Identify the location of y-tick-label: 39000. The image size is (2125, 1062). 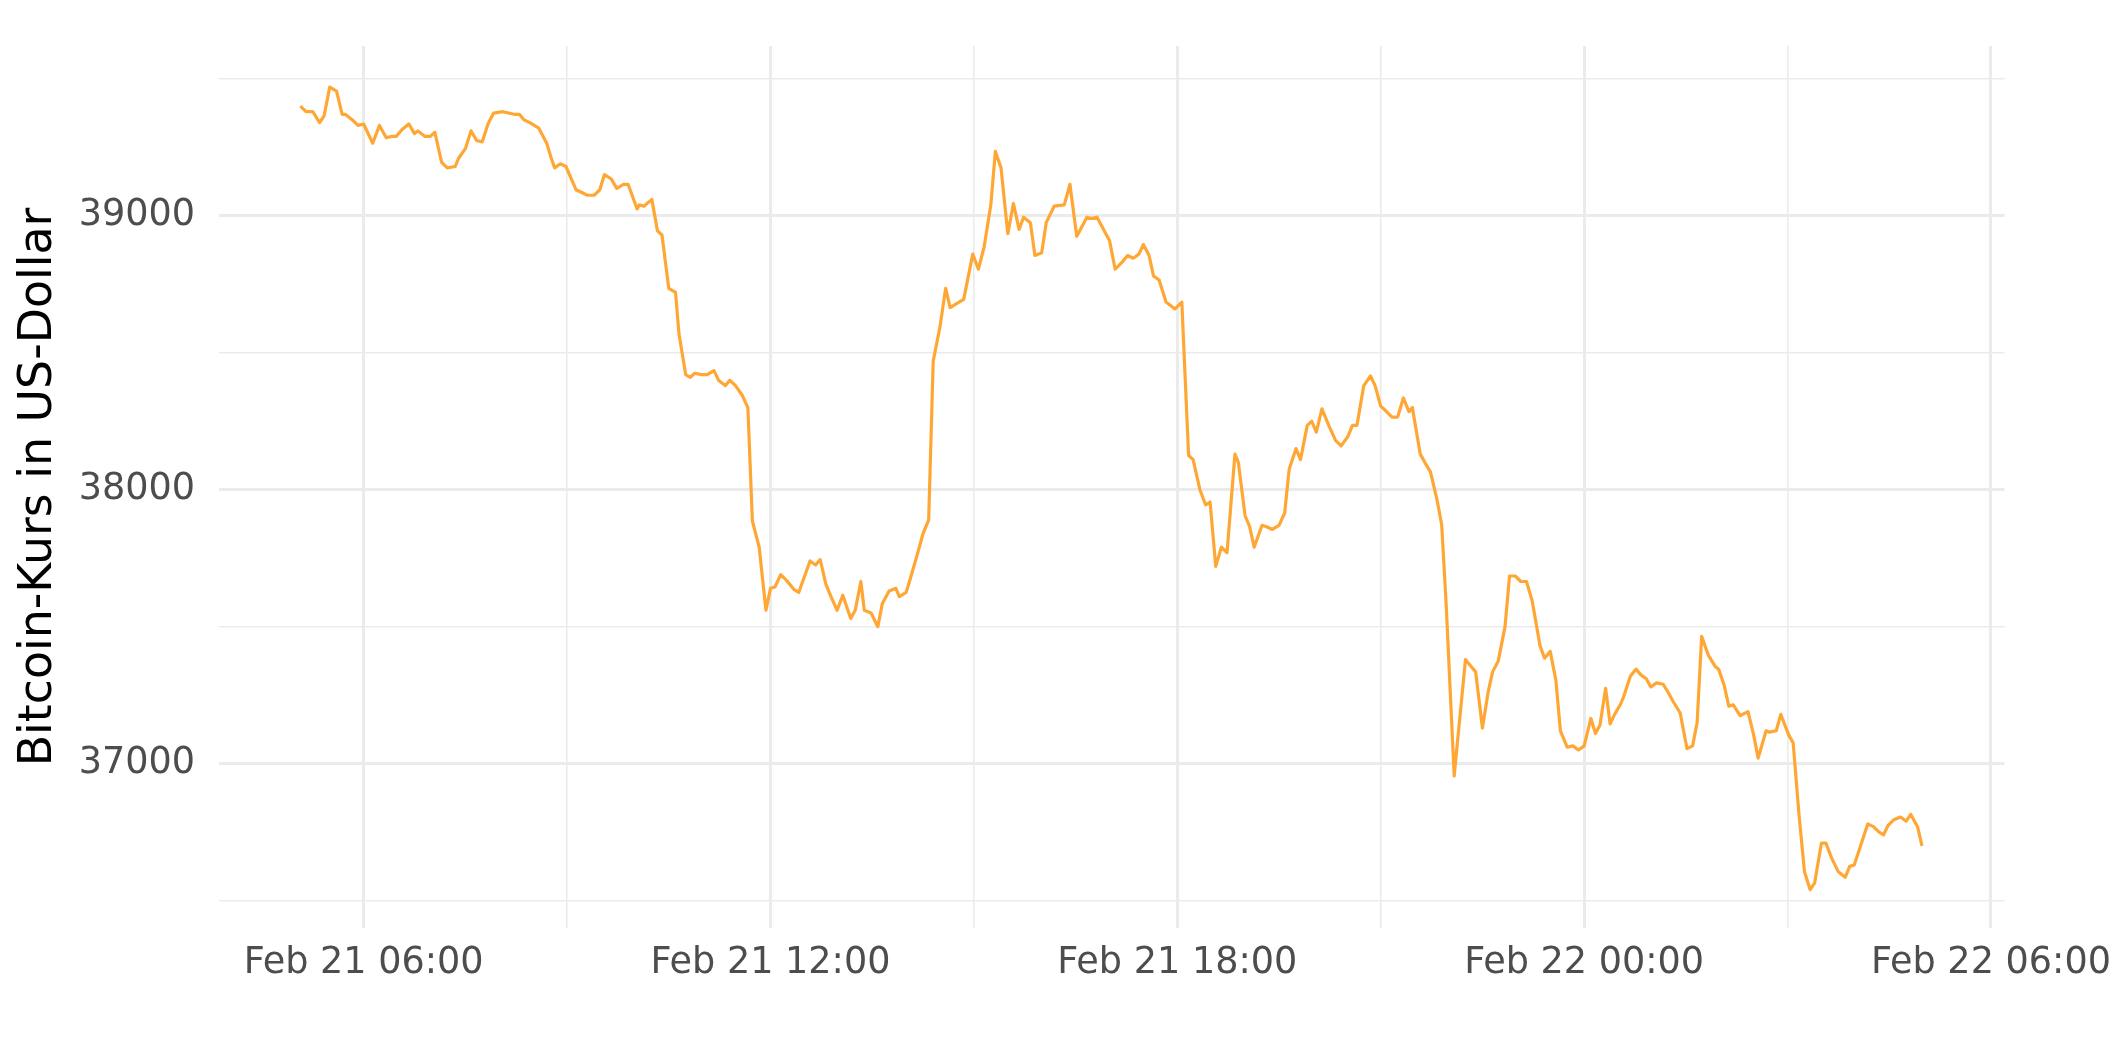
(136, 213).